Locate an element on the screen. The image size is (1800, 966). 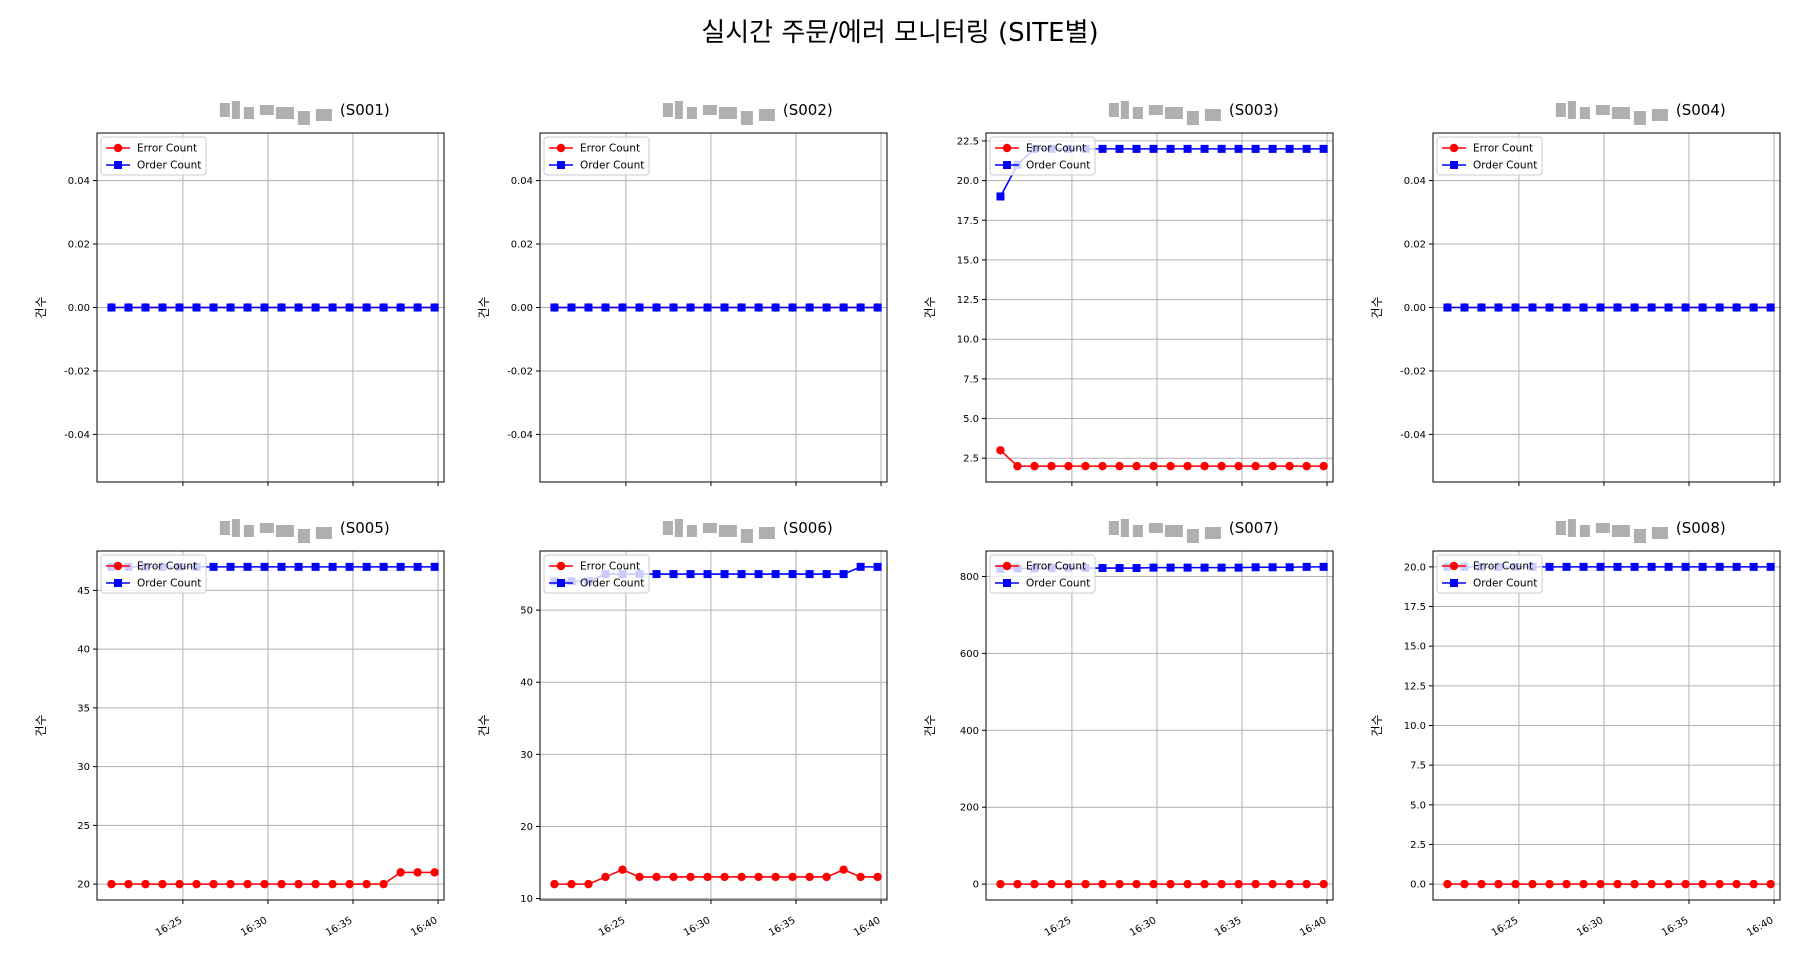
y-tick-label: 0.00 is located at coordinates (79, 308).